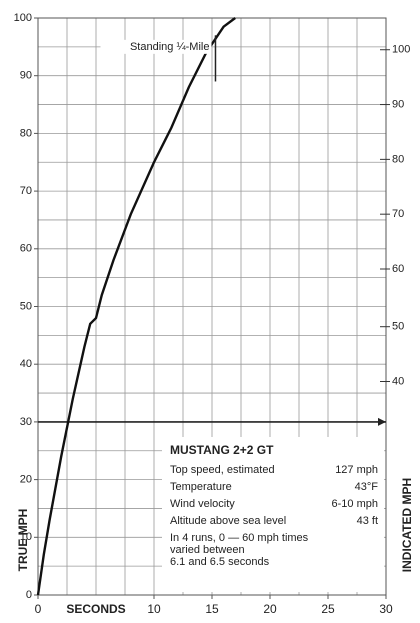  What do you see at coordinates (222, 450) in the screenshot?
I see `info-title: MUSTANG 2+2 GT` at bounding box center [222, 450].